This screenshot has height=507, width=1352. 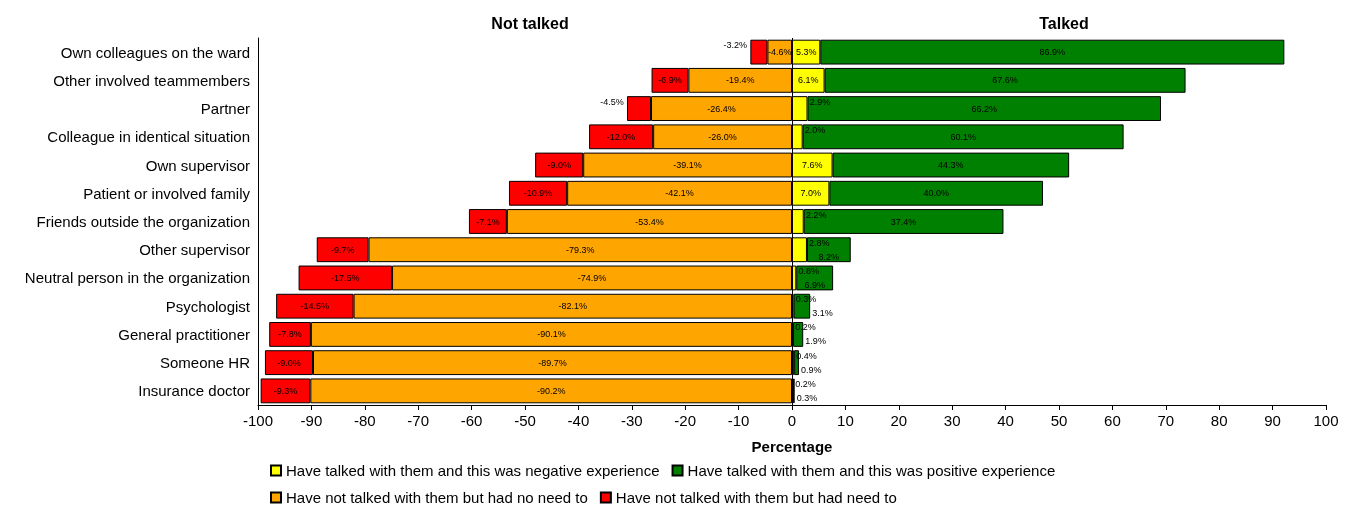 I want to click on y-tick-label: Partner, so click(x=225, y=109).